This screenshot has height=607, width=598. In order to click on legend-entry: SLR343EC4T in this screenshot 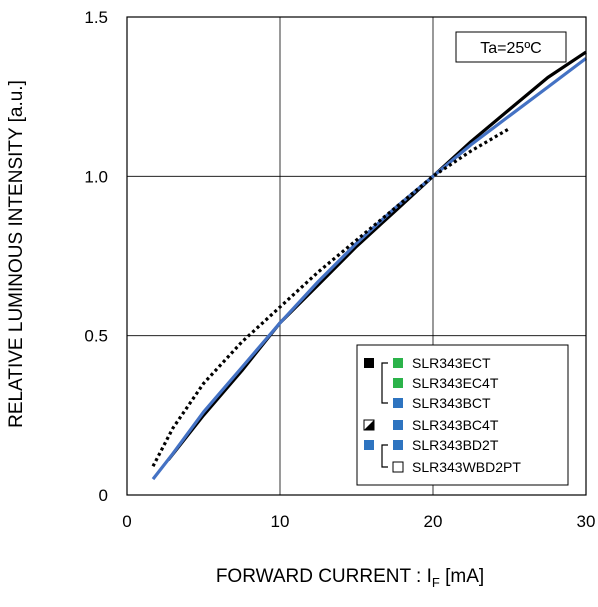, I will do `click(446, 383)`.